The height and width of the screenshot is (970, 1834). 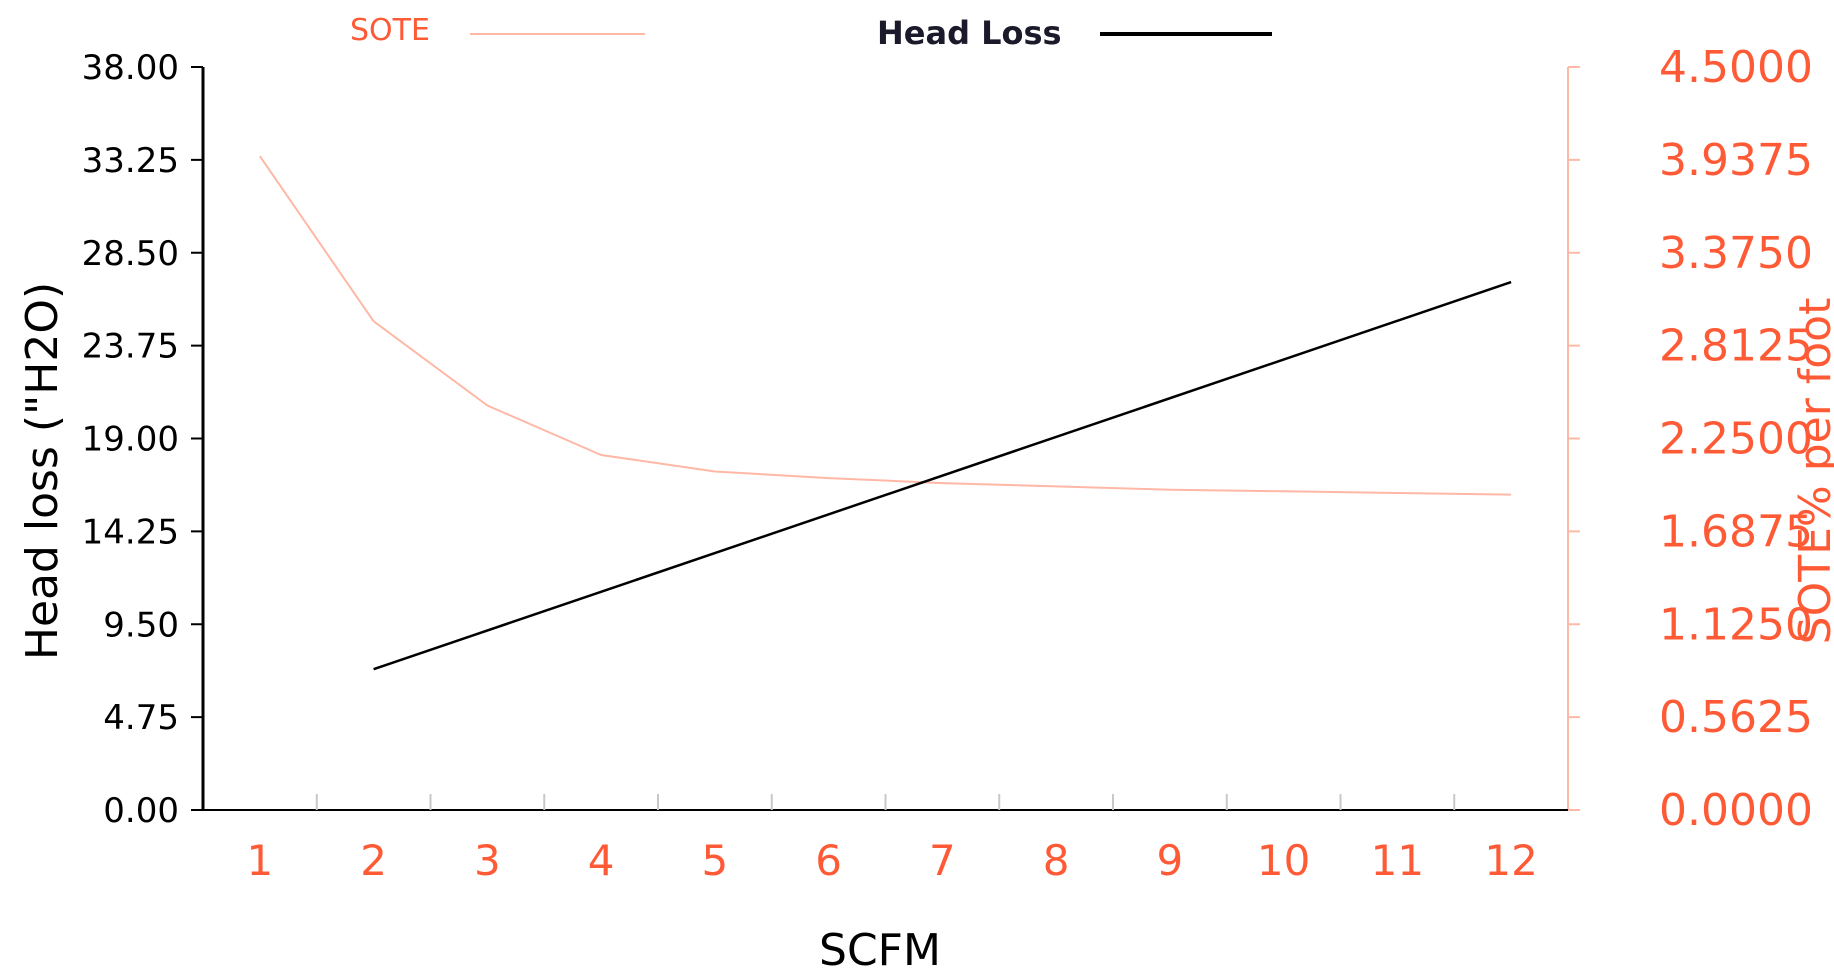 I want to click on left-y-tick-label: 14.25, so click(x=130, y=532).